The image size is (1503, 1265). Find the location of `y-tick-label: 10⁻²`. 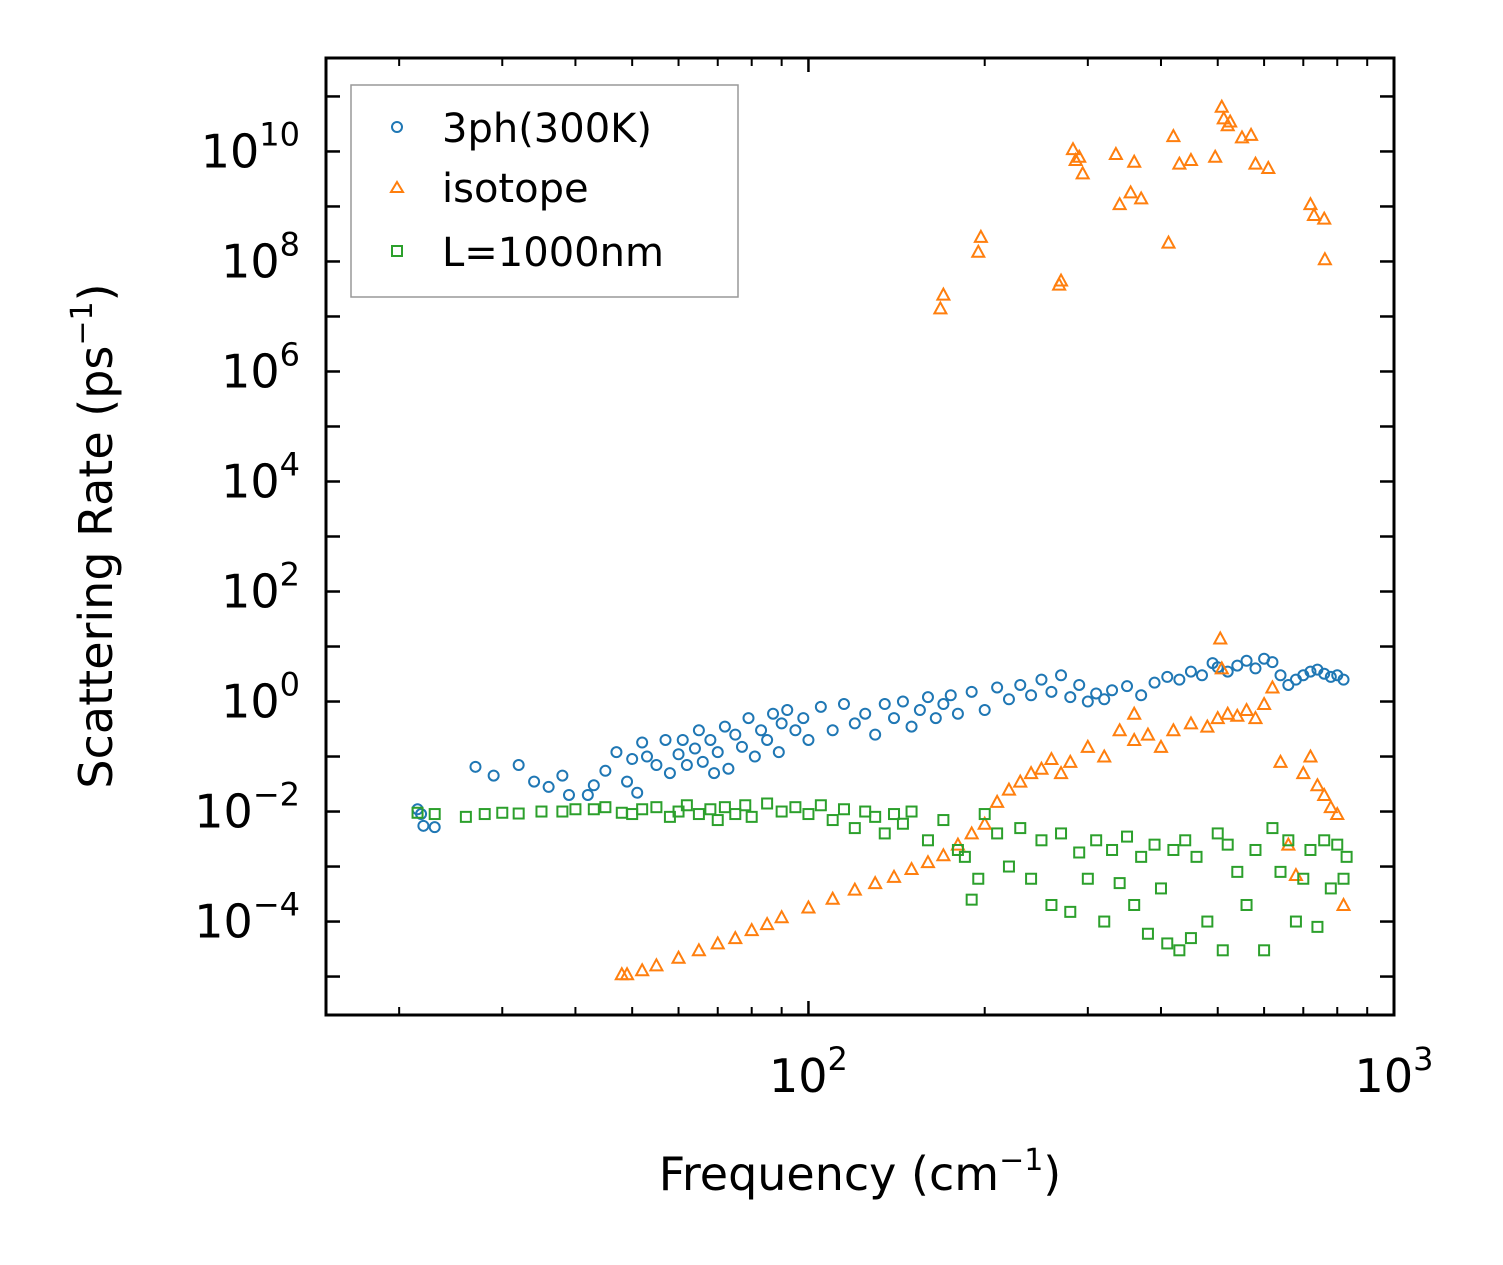

y-tick-label: 10⁻² is located at coordinates (247, 807).